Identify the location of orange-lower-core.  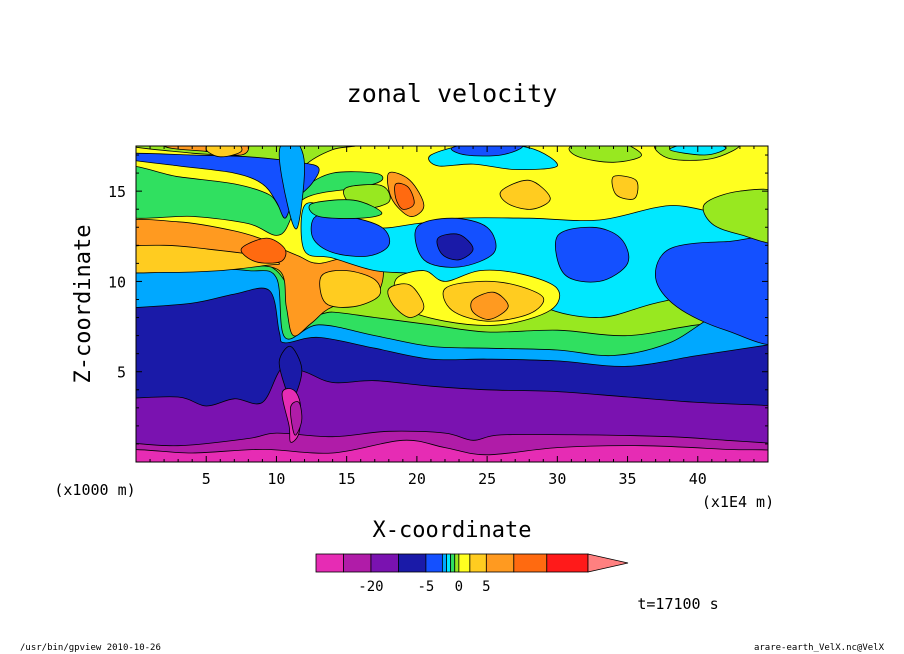
(489, 305).